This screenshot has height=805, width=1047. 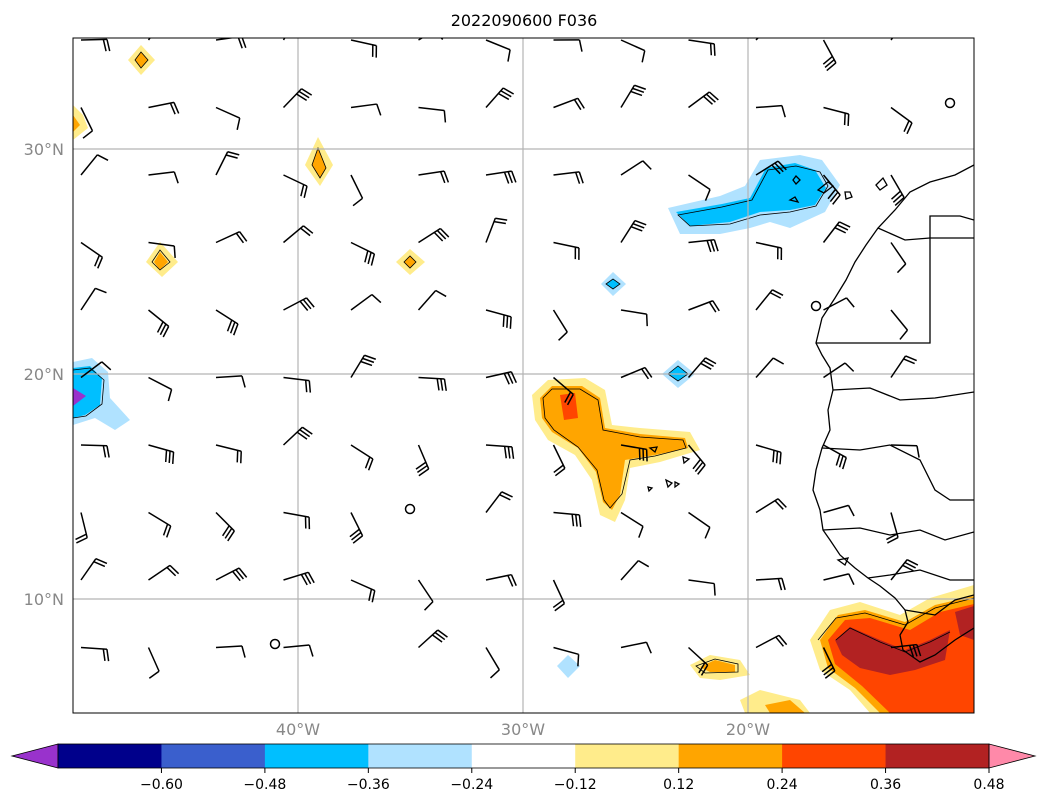 I want to click on lon-label-40w: 40°W, so click(x=298, y=729).